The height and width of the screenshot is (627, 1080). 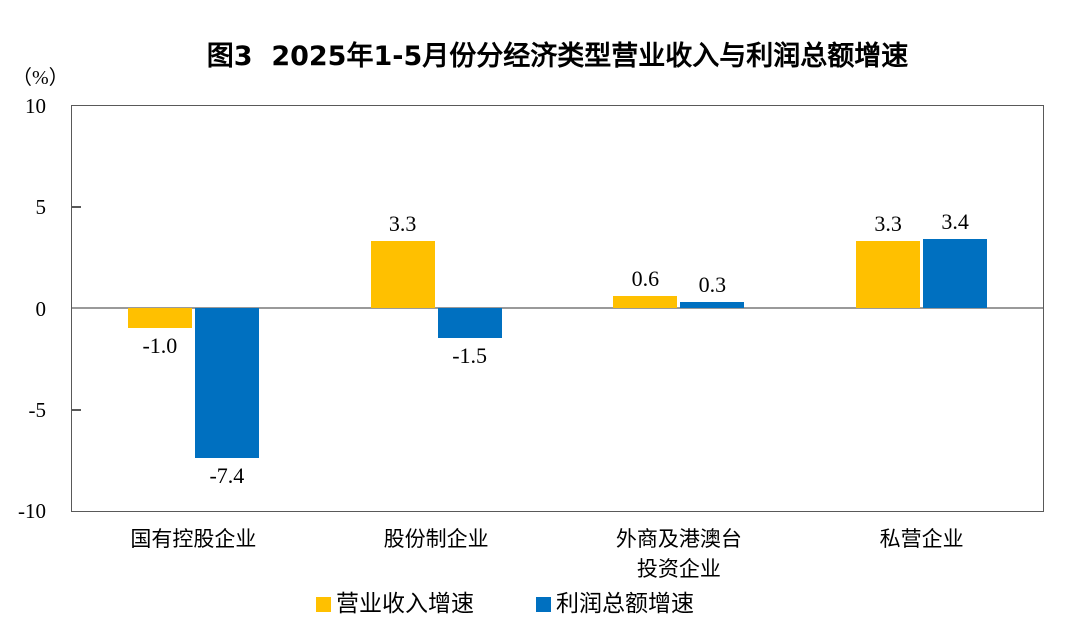 What do you see at coordinates (226, 383) in the screenshot?
I see `bar-利润总额增速-国有控股企业` at bounding box center [226, 383].